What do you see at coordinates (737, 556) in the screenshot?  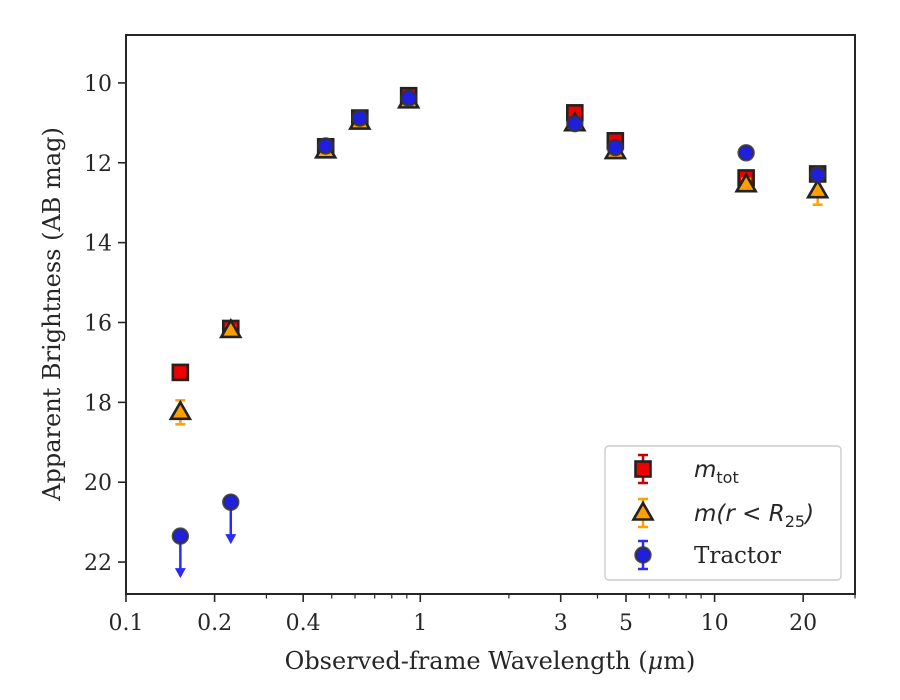 I see `legend-label: Tractor` at bounding box center [737, 556].